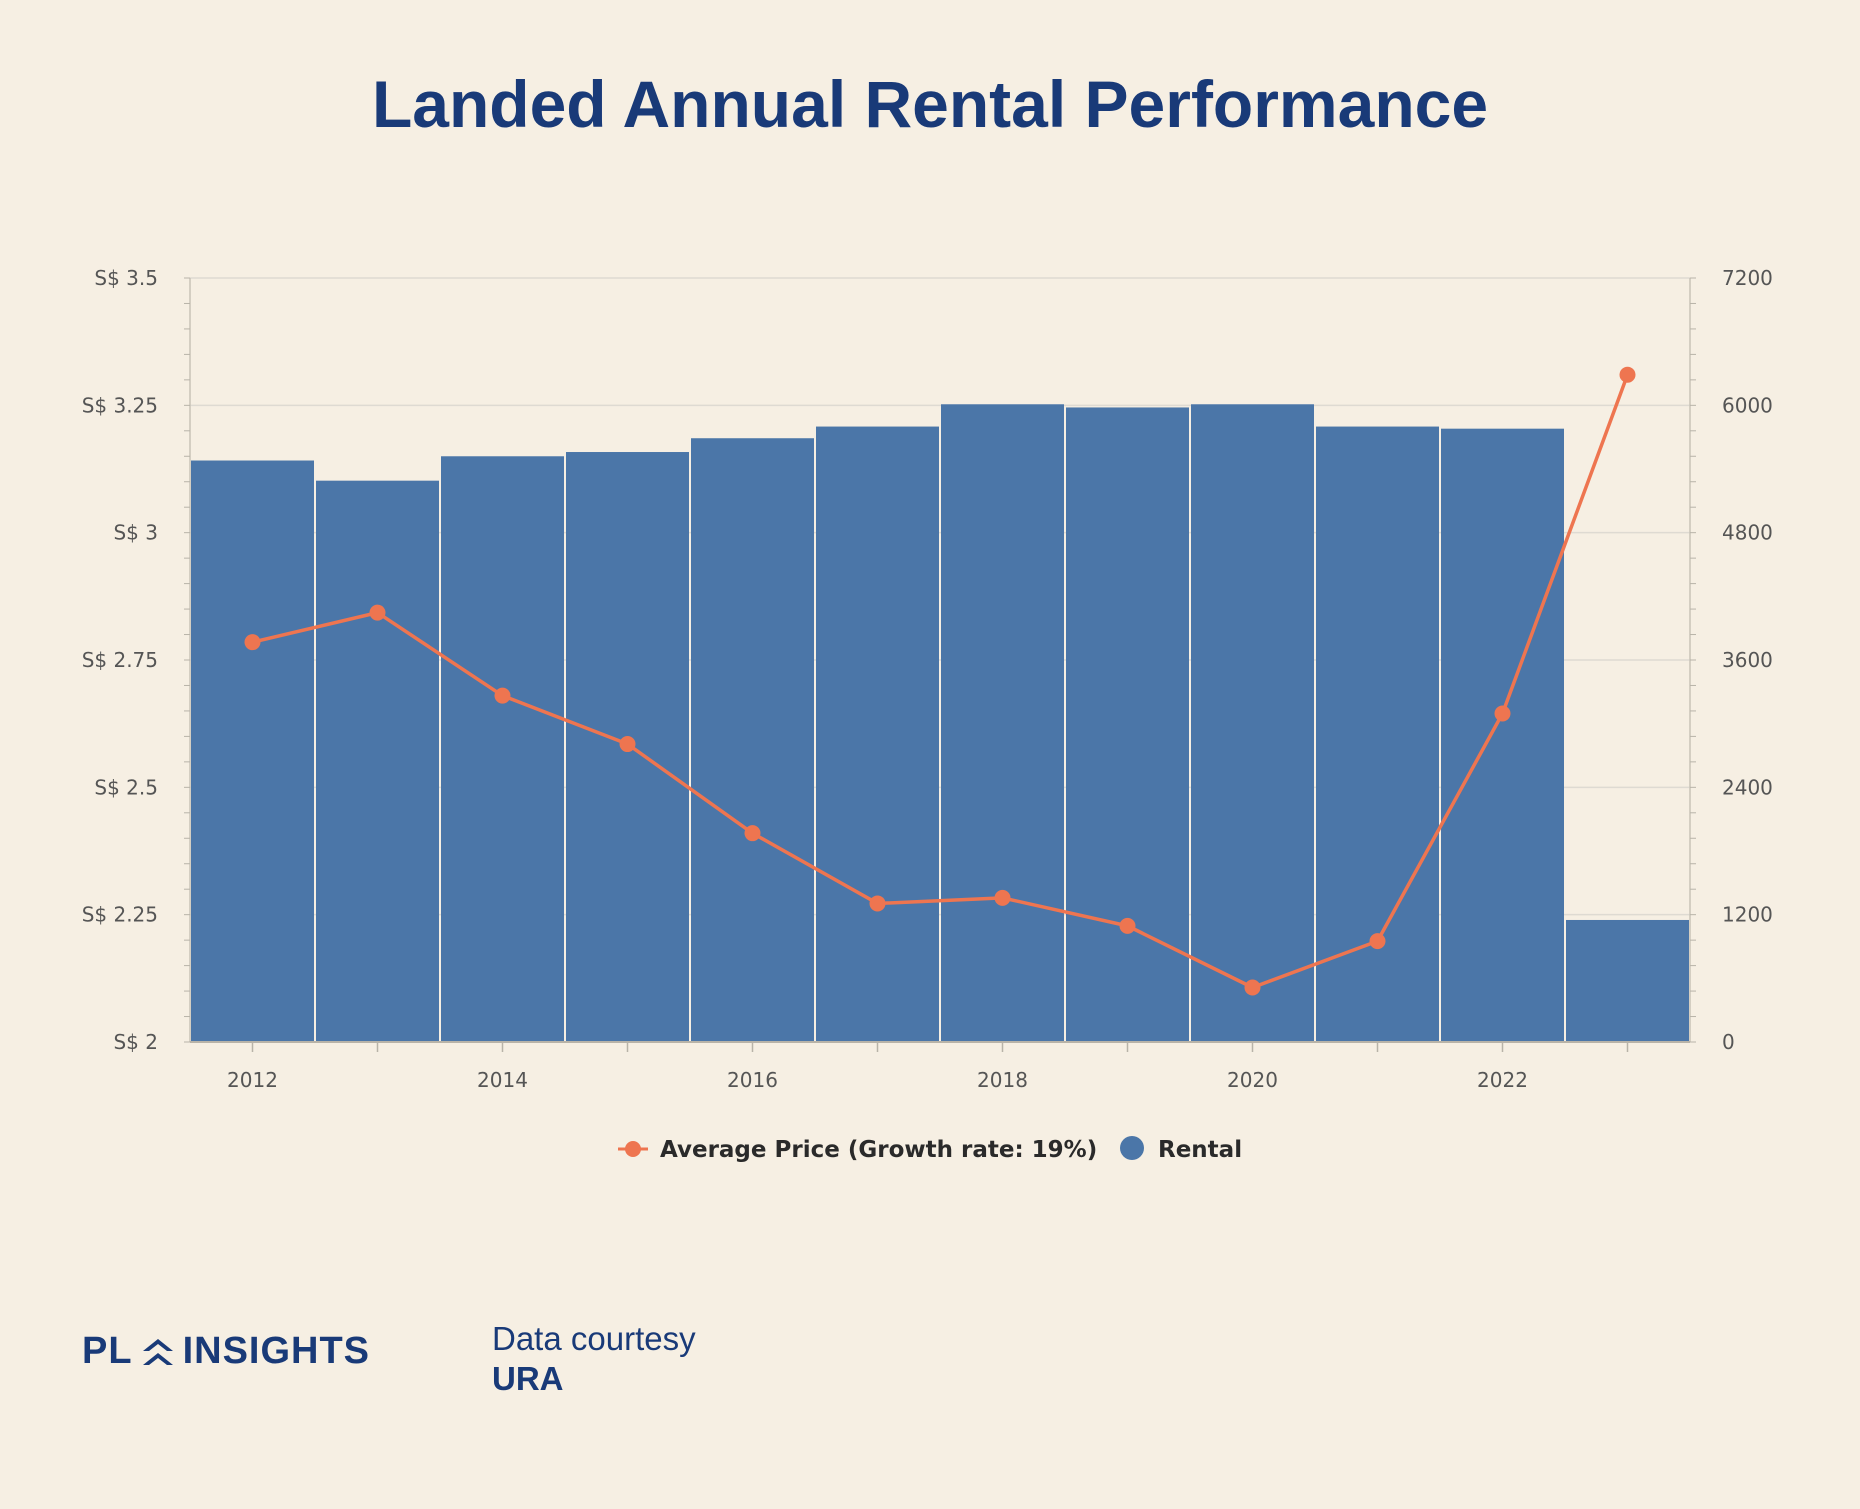 This screenshot has width=1860, height=1509. Describe the element at coordinates (135, 1042) in the screenshot. I see `left-tick-label: S$ 2` at that location.